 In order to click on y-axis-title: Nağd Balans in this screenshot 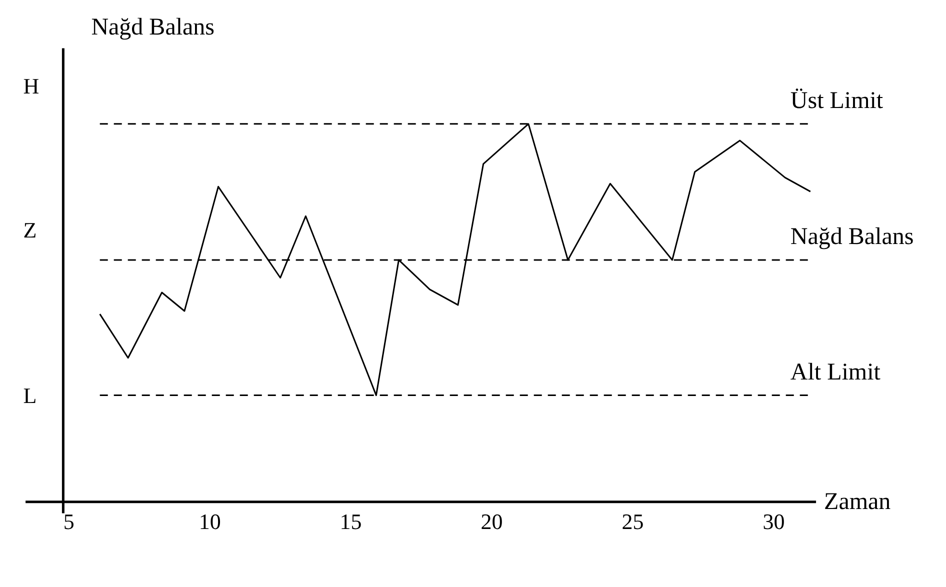, I will do `click(153, 27)`.